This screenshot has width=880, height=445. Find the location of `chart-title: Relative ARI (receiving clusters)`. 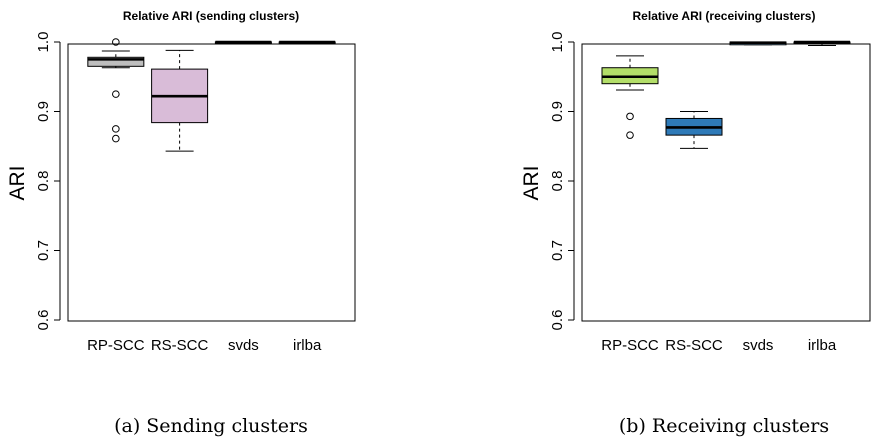

chart-title: Relative ARI (receiving clusters) is located at coordinates (724, 16).